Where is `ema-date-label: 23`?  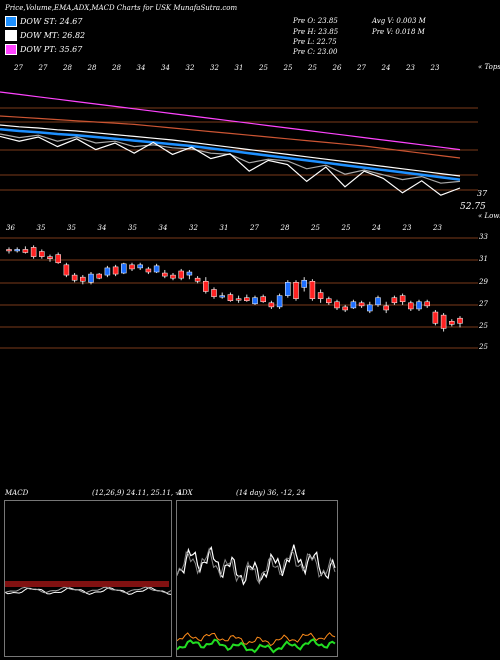 ema-date-label: 23 is located at coordinates (410, 68).